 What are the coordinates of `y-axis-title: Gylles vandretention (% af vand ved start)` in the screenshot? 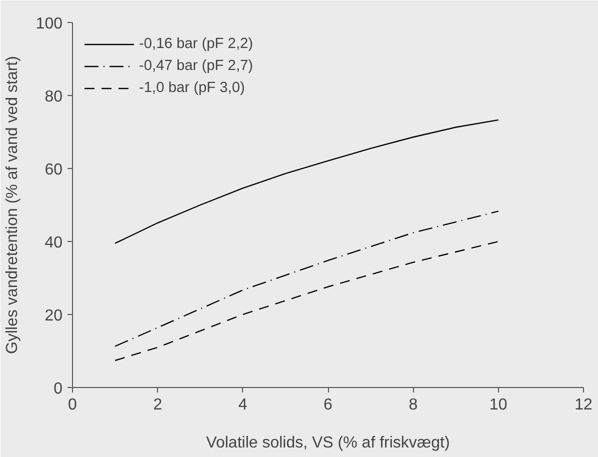 It's located at (12, 205).